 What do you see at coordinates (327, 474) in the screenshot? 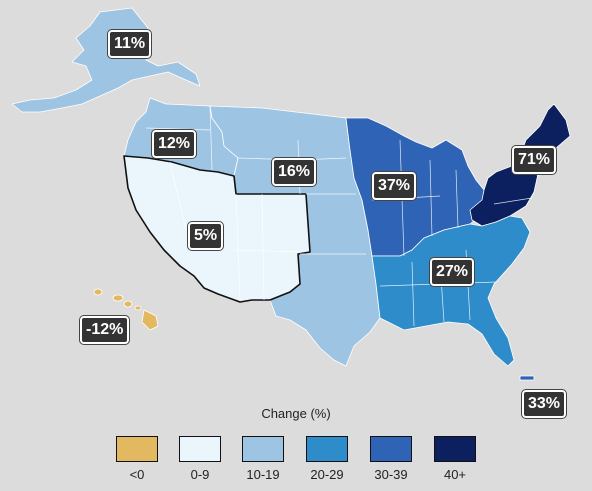
I see `legend-label-20-29: 20-29` at bounding box center [327, 474].